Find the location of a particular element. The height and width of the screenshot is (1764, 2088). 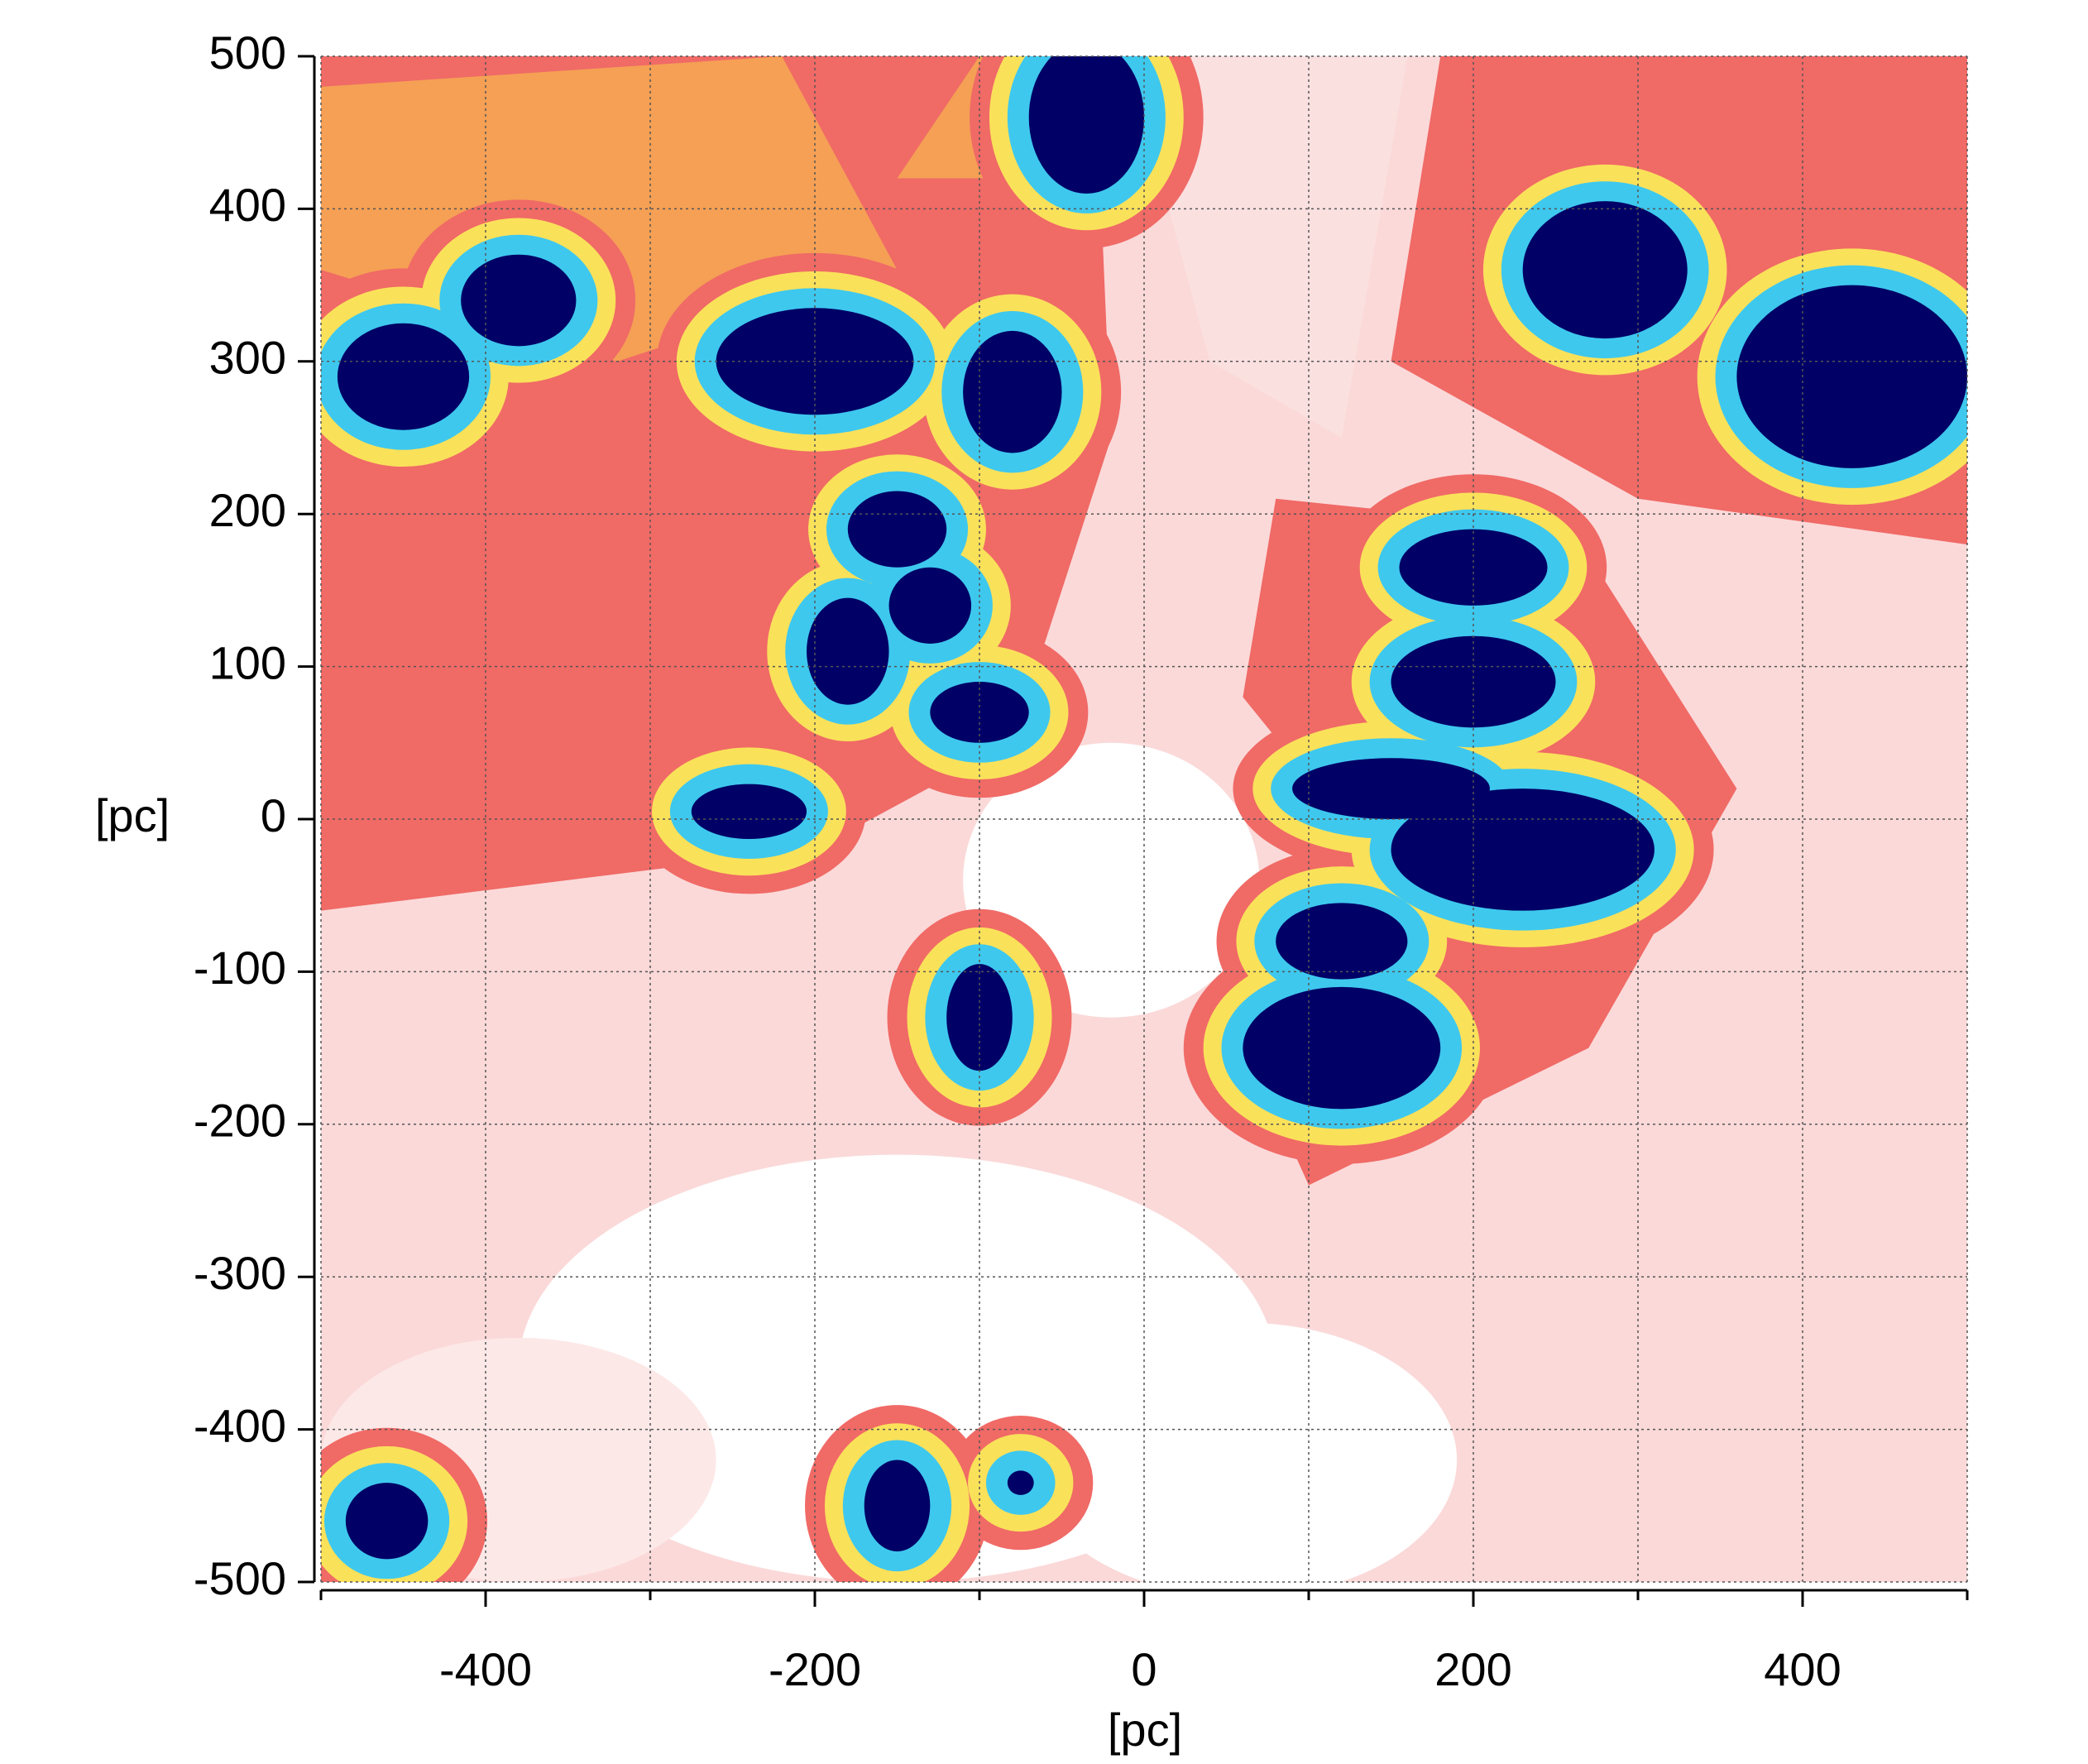

y-tick-label: -100 is located at coordinates (240, 968).